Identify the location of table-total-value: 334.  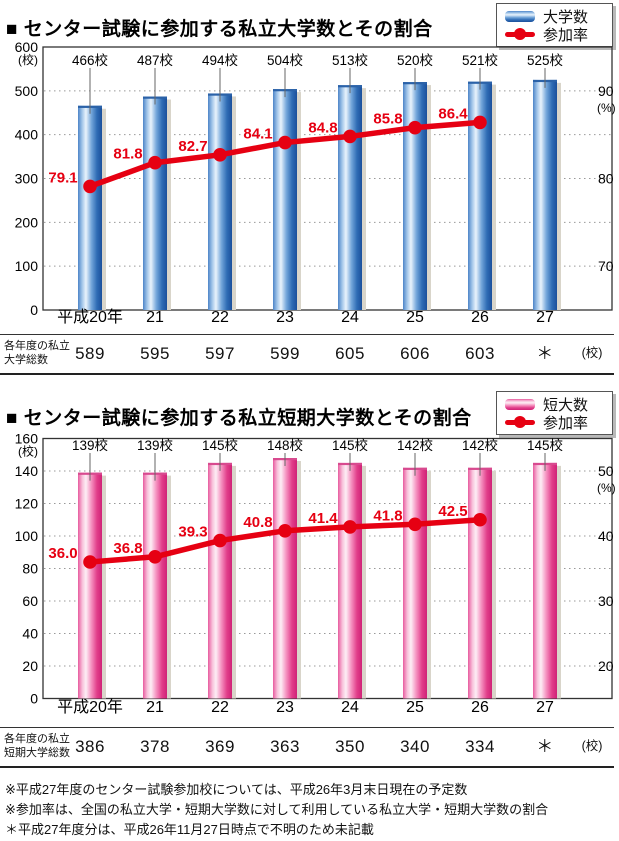
(480, 746).